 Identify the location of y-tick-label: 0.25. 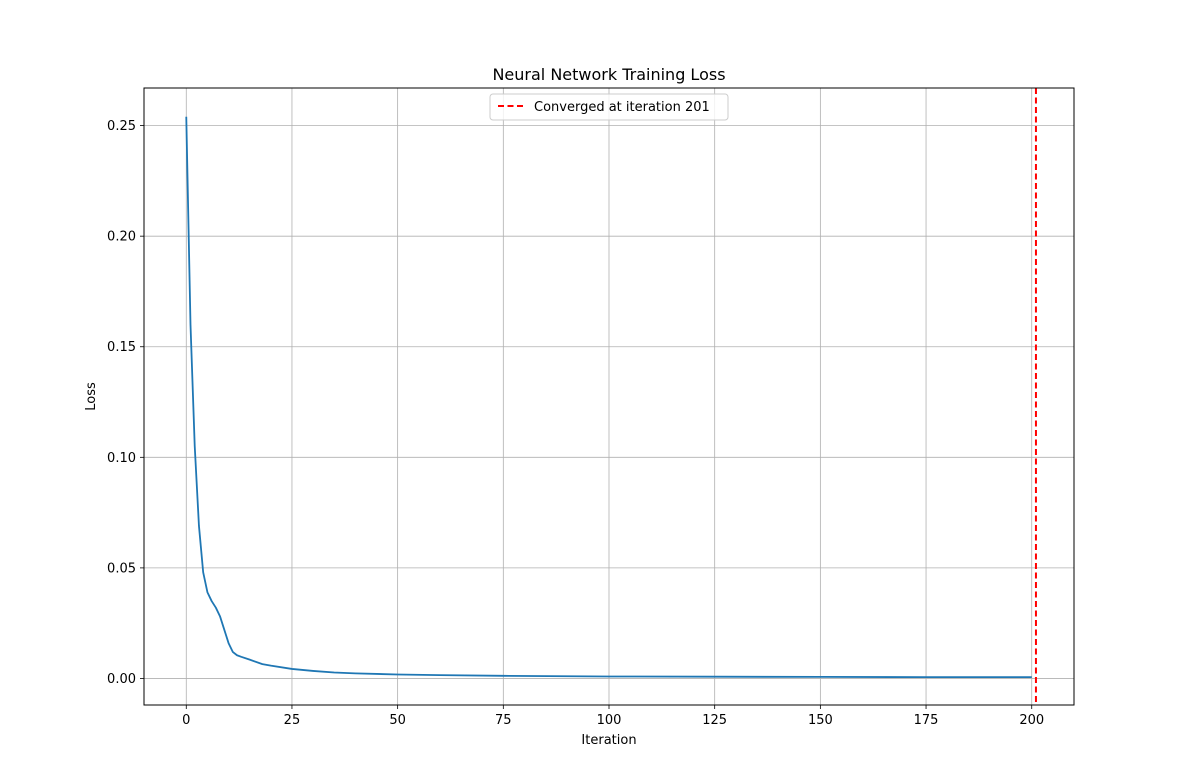
(121, 126).